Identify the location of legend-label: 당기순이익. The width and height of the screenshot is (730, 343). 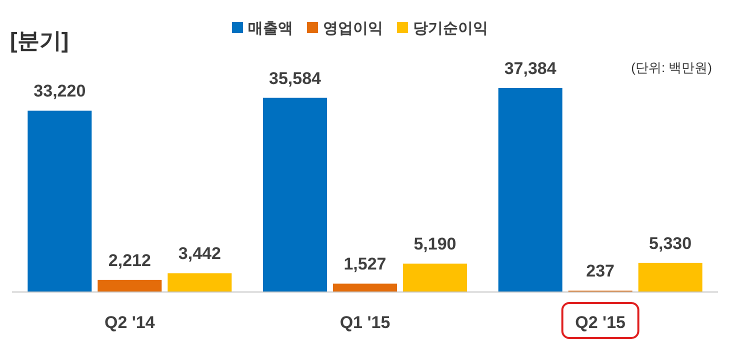
(450, 28).